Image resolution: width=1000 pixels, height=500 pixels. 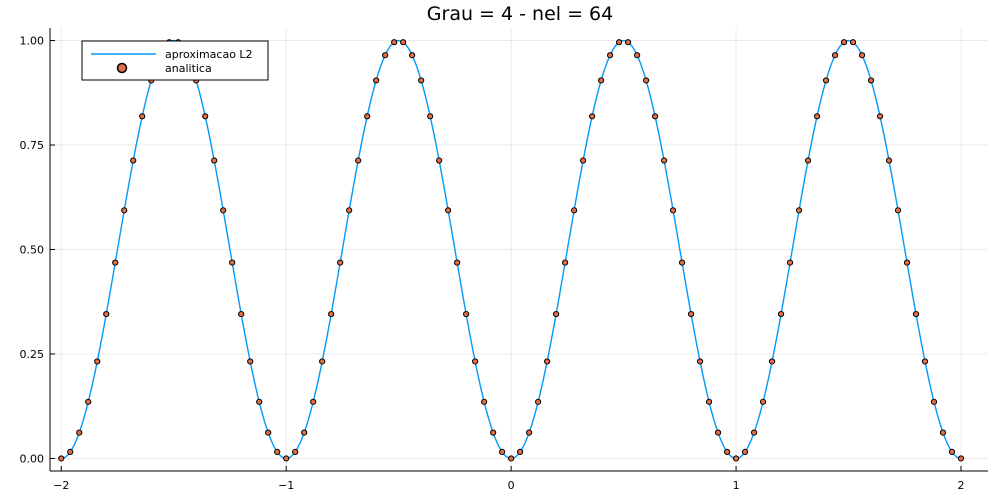 I want to click on y-tick-label: 0.25, so click(x=32, y=354).